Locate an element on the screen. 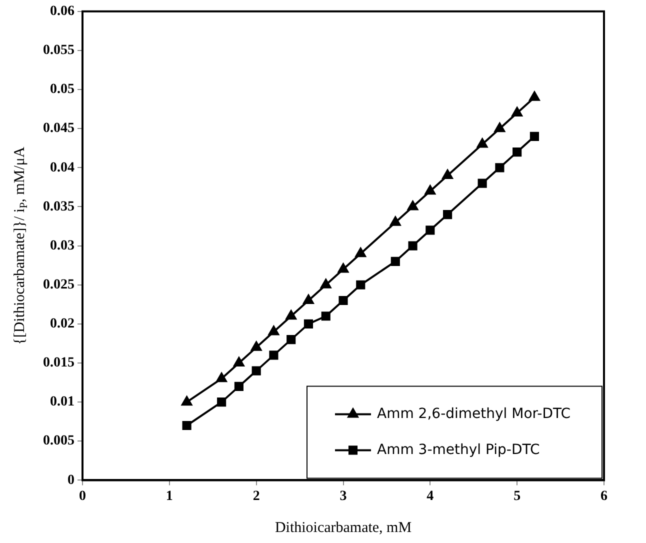  x-tick-label: 3 is located at coordinates (343, 496).